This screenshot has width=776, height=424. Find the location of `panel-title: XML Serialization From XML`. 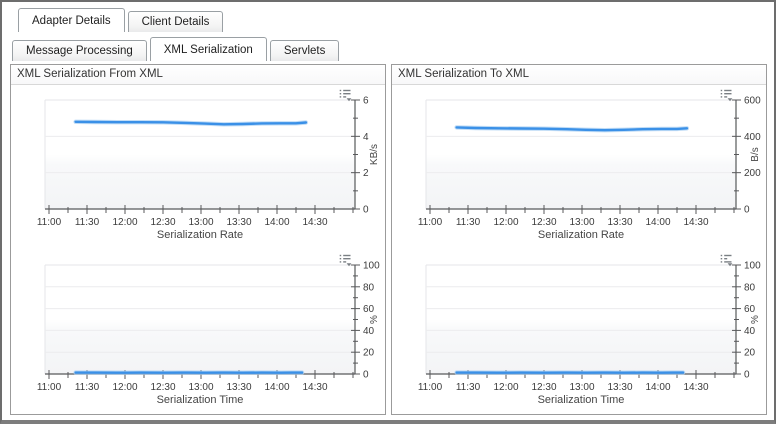

panel-title: XML Serialization From XML is located at coordinates (198, 75).